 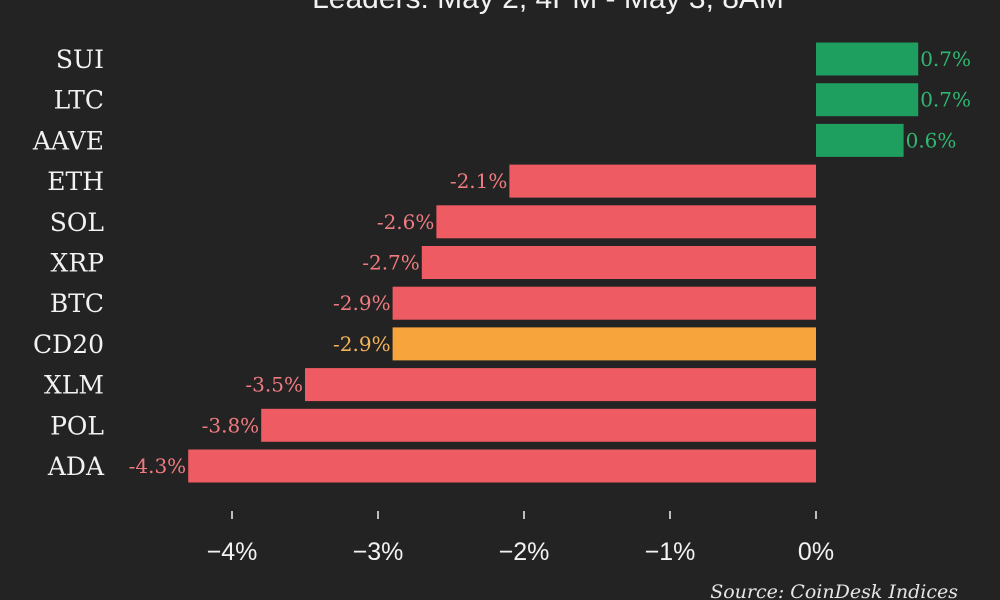 What do you see at coordinates (945, 100) in the screenshot?
I see `value-label-ltc: 0.7%` at bounding box center [945, 100].